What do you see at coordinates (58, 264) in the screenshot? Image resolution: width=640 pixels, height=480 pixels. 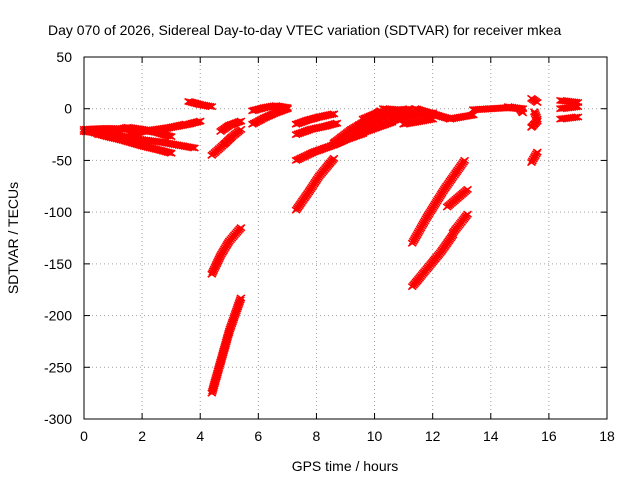 I see `y-tick-label: -150` at bounding box center [58, 264].